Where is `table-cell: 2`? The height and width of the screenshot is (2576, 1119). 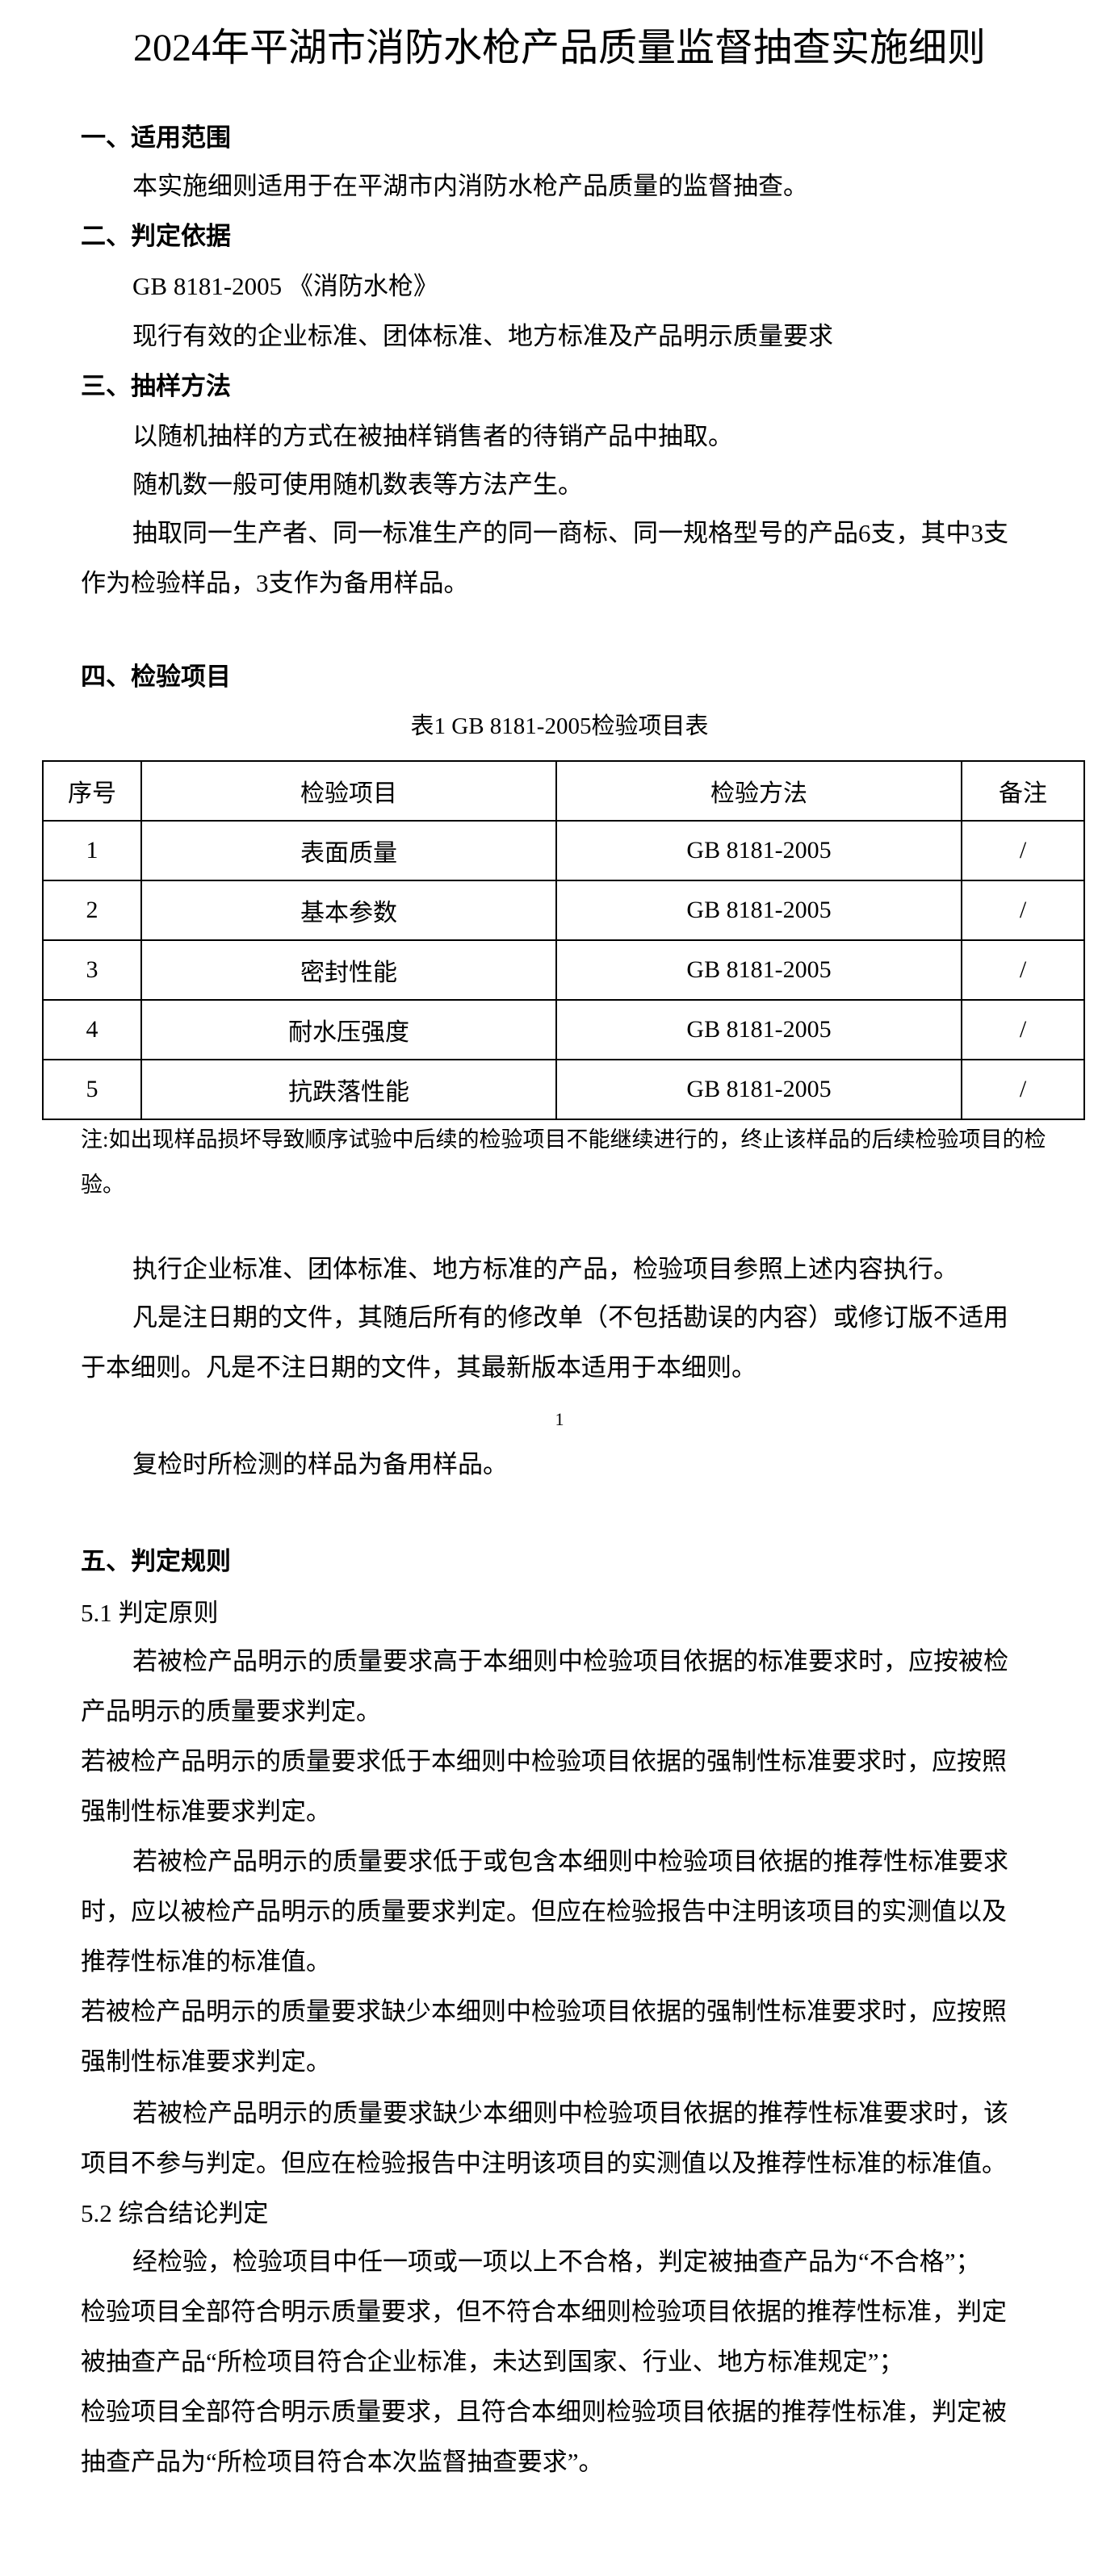 table-cell: 2 is located at coordinates (92, 910).